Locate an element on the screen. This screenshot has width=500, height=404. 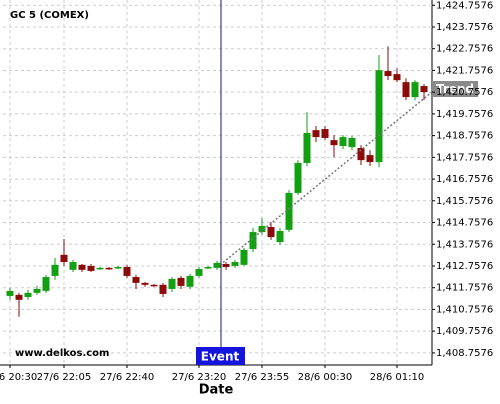
trend-box is located at coordinates (455, 89).